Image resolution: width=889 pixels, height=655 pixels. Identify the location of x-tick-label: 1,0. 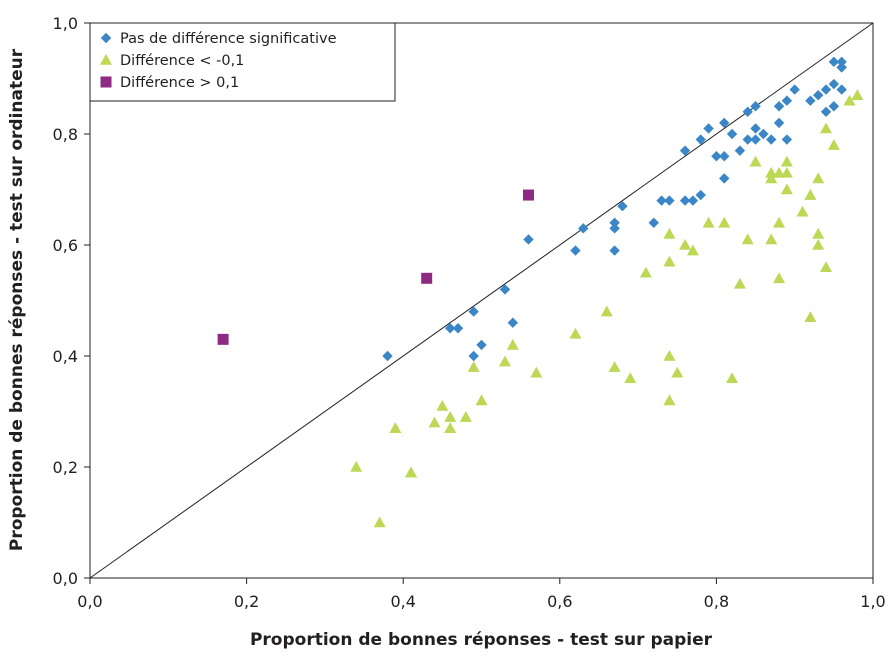
(872, 601).